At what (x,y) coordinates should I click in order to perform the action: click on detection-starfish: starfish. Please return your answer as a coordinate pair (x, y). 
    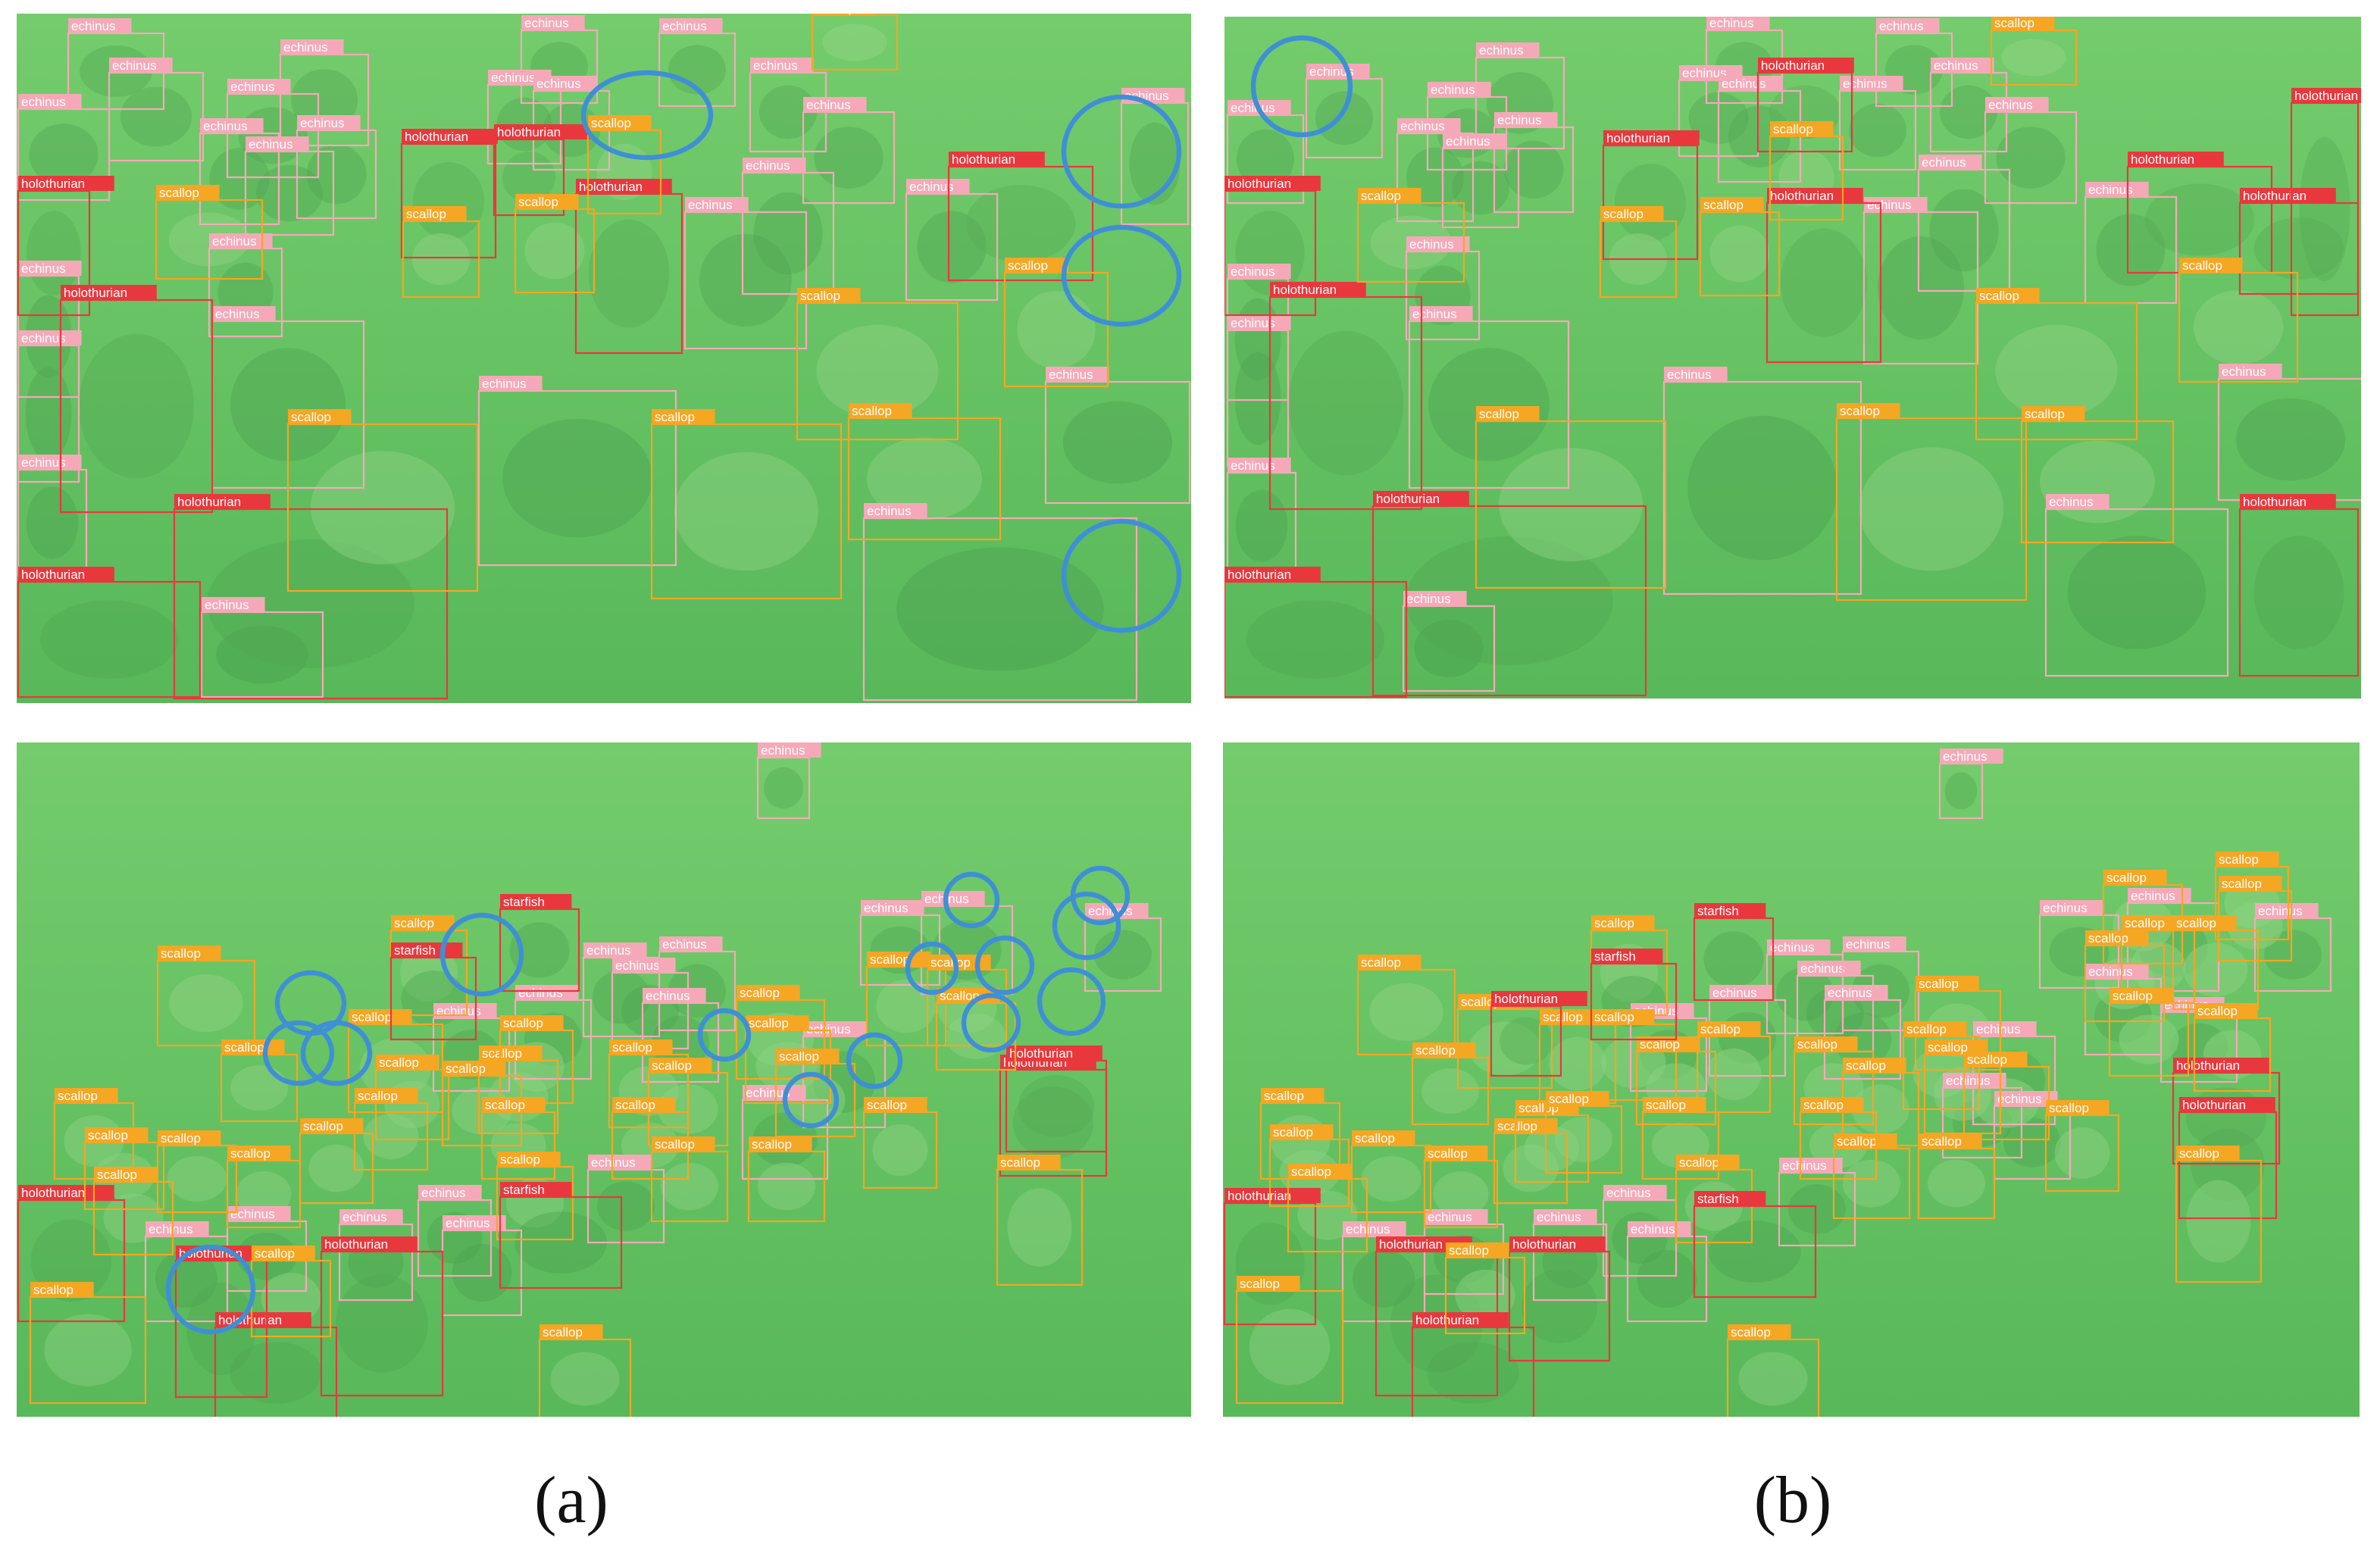
    Looking at the image, I should click on (1634, 995).